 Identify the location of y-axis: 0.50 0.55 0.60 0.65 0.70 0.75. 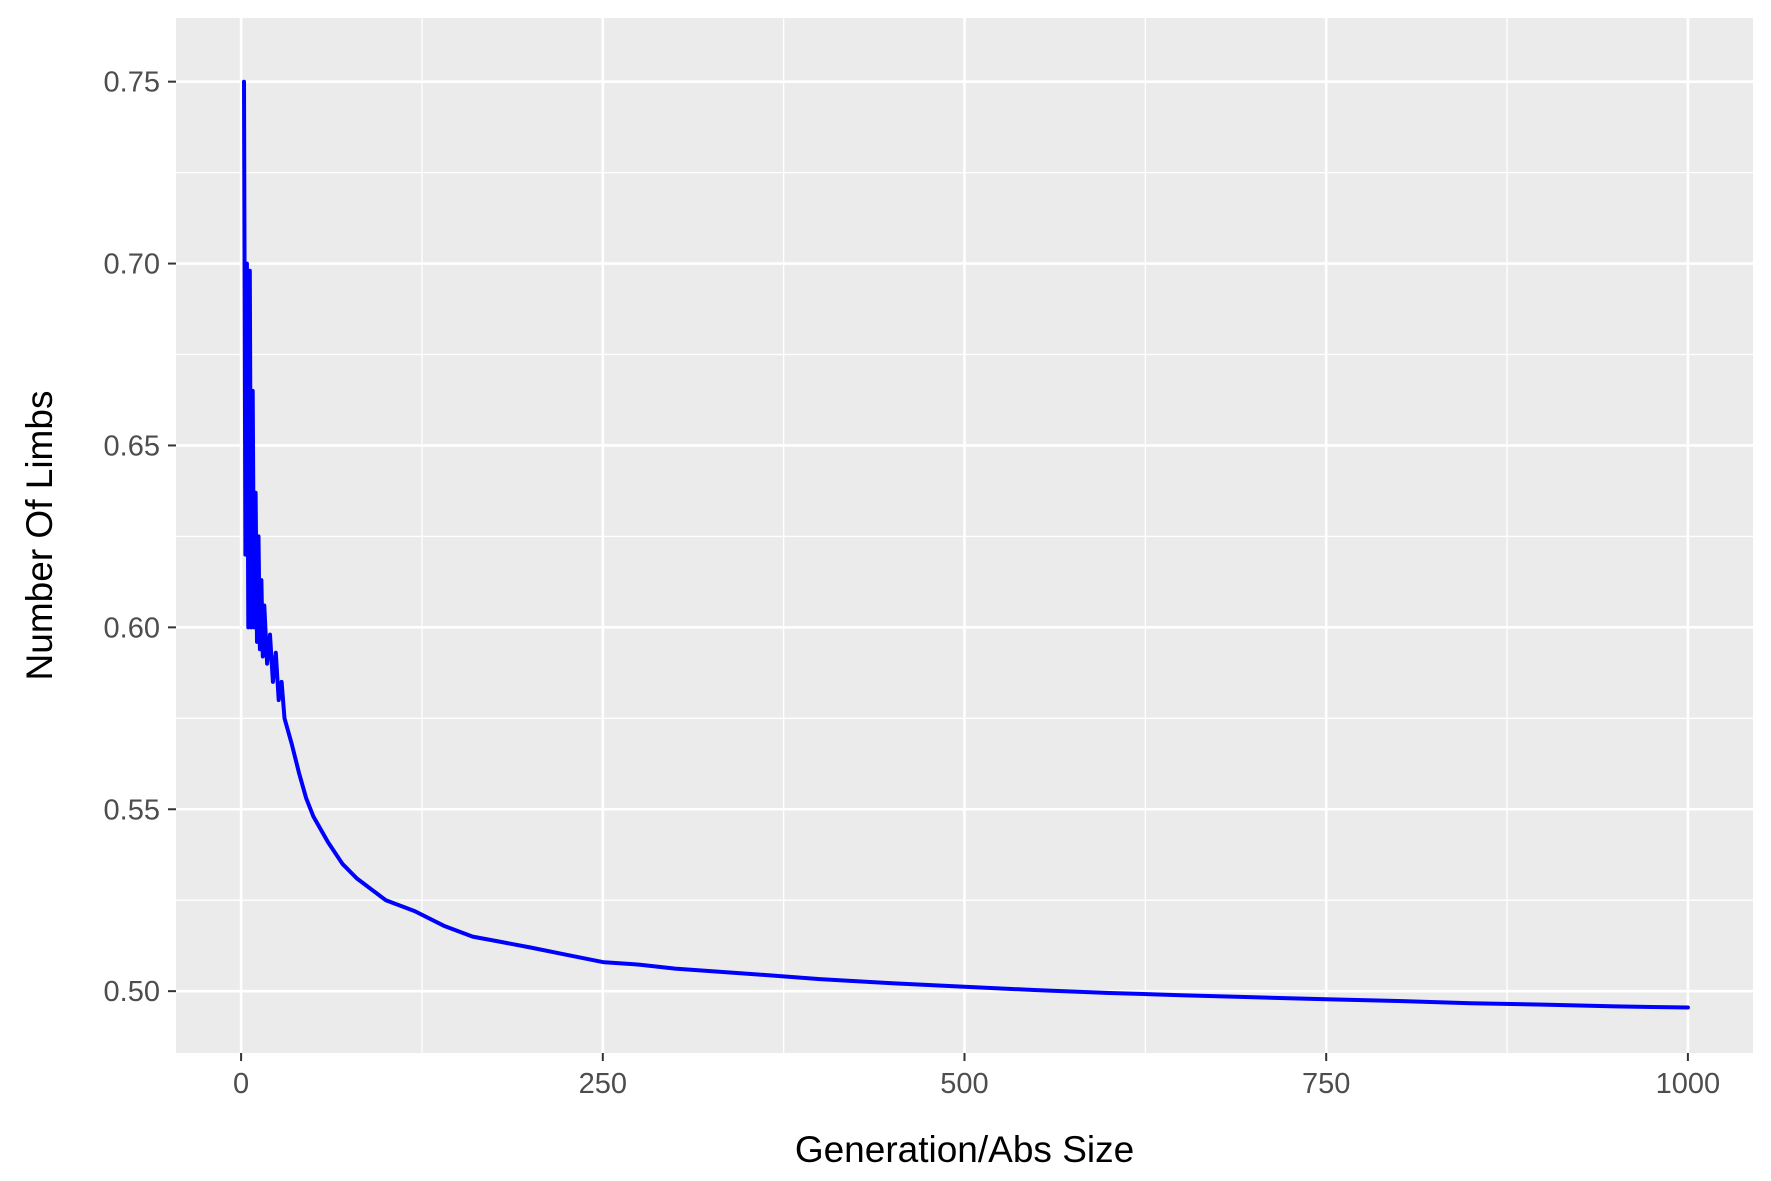
(140, 537).